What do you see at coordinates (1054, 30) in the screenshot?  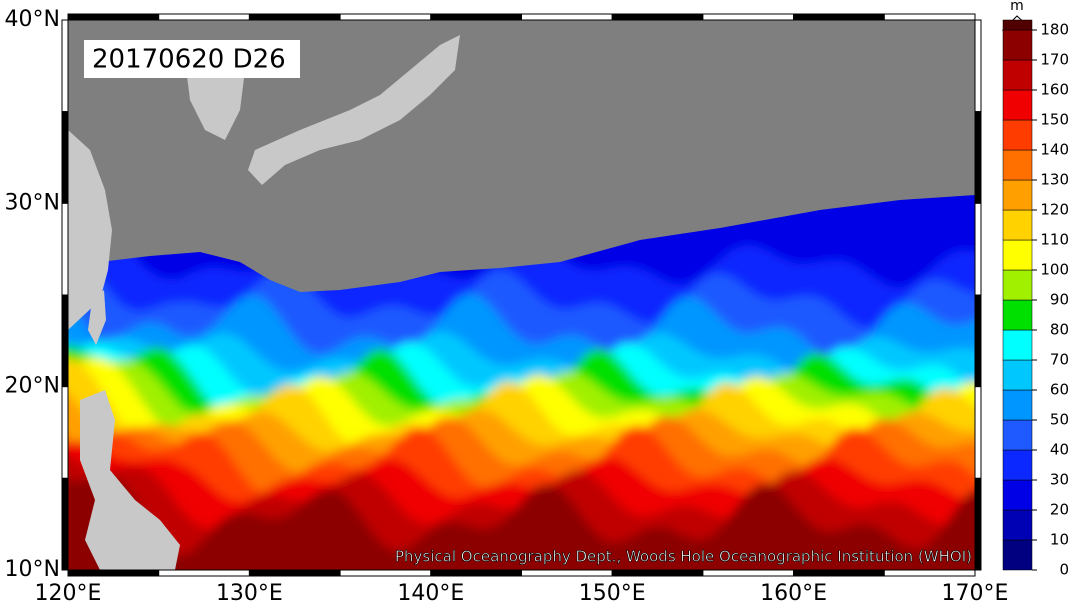 I see `colorbar-label: 180` at bounding box center [1054, 30].